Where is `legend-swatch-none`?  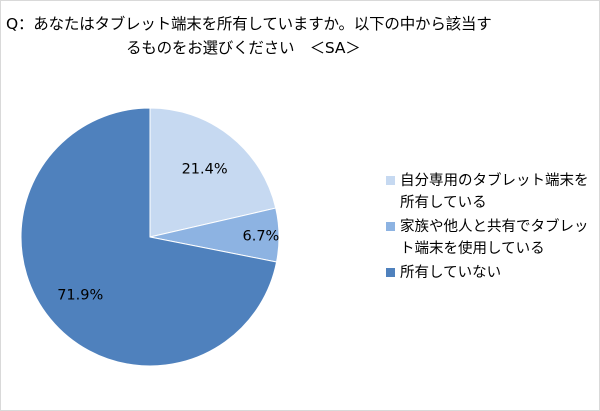 legend-swatch-none is located at coordinates (390, 272).